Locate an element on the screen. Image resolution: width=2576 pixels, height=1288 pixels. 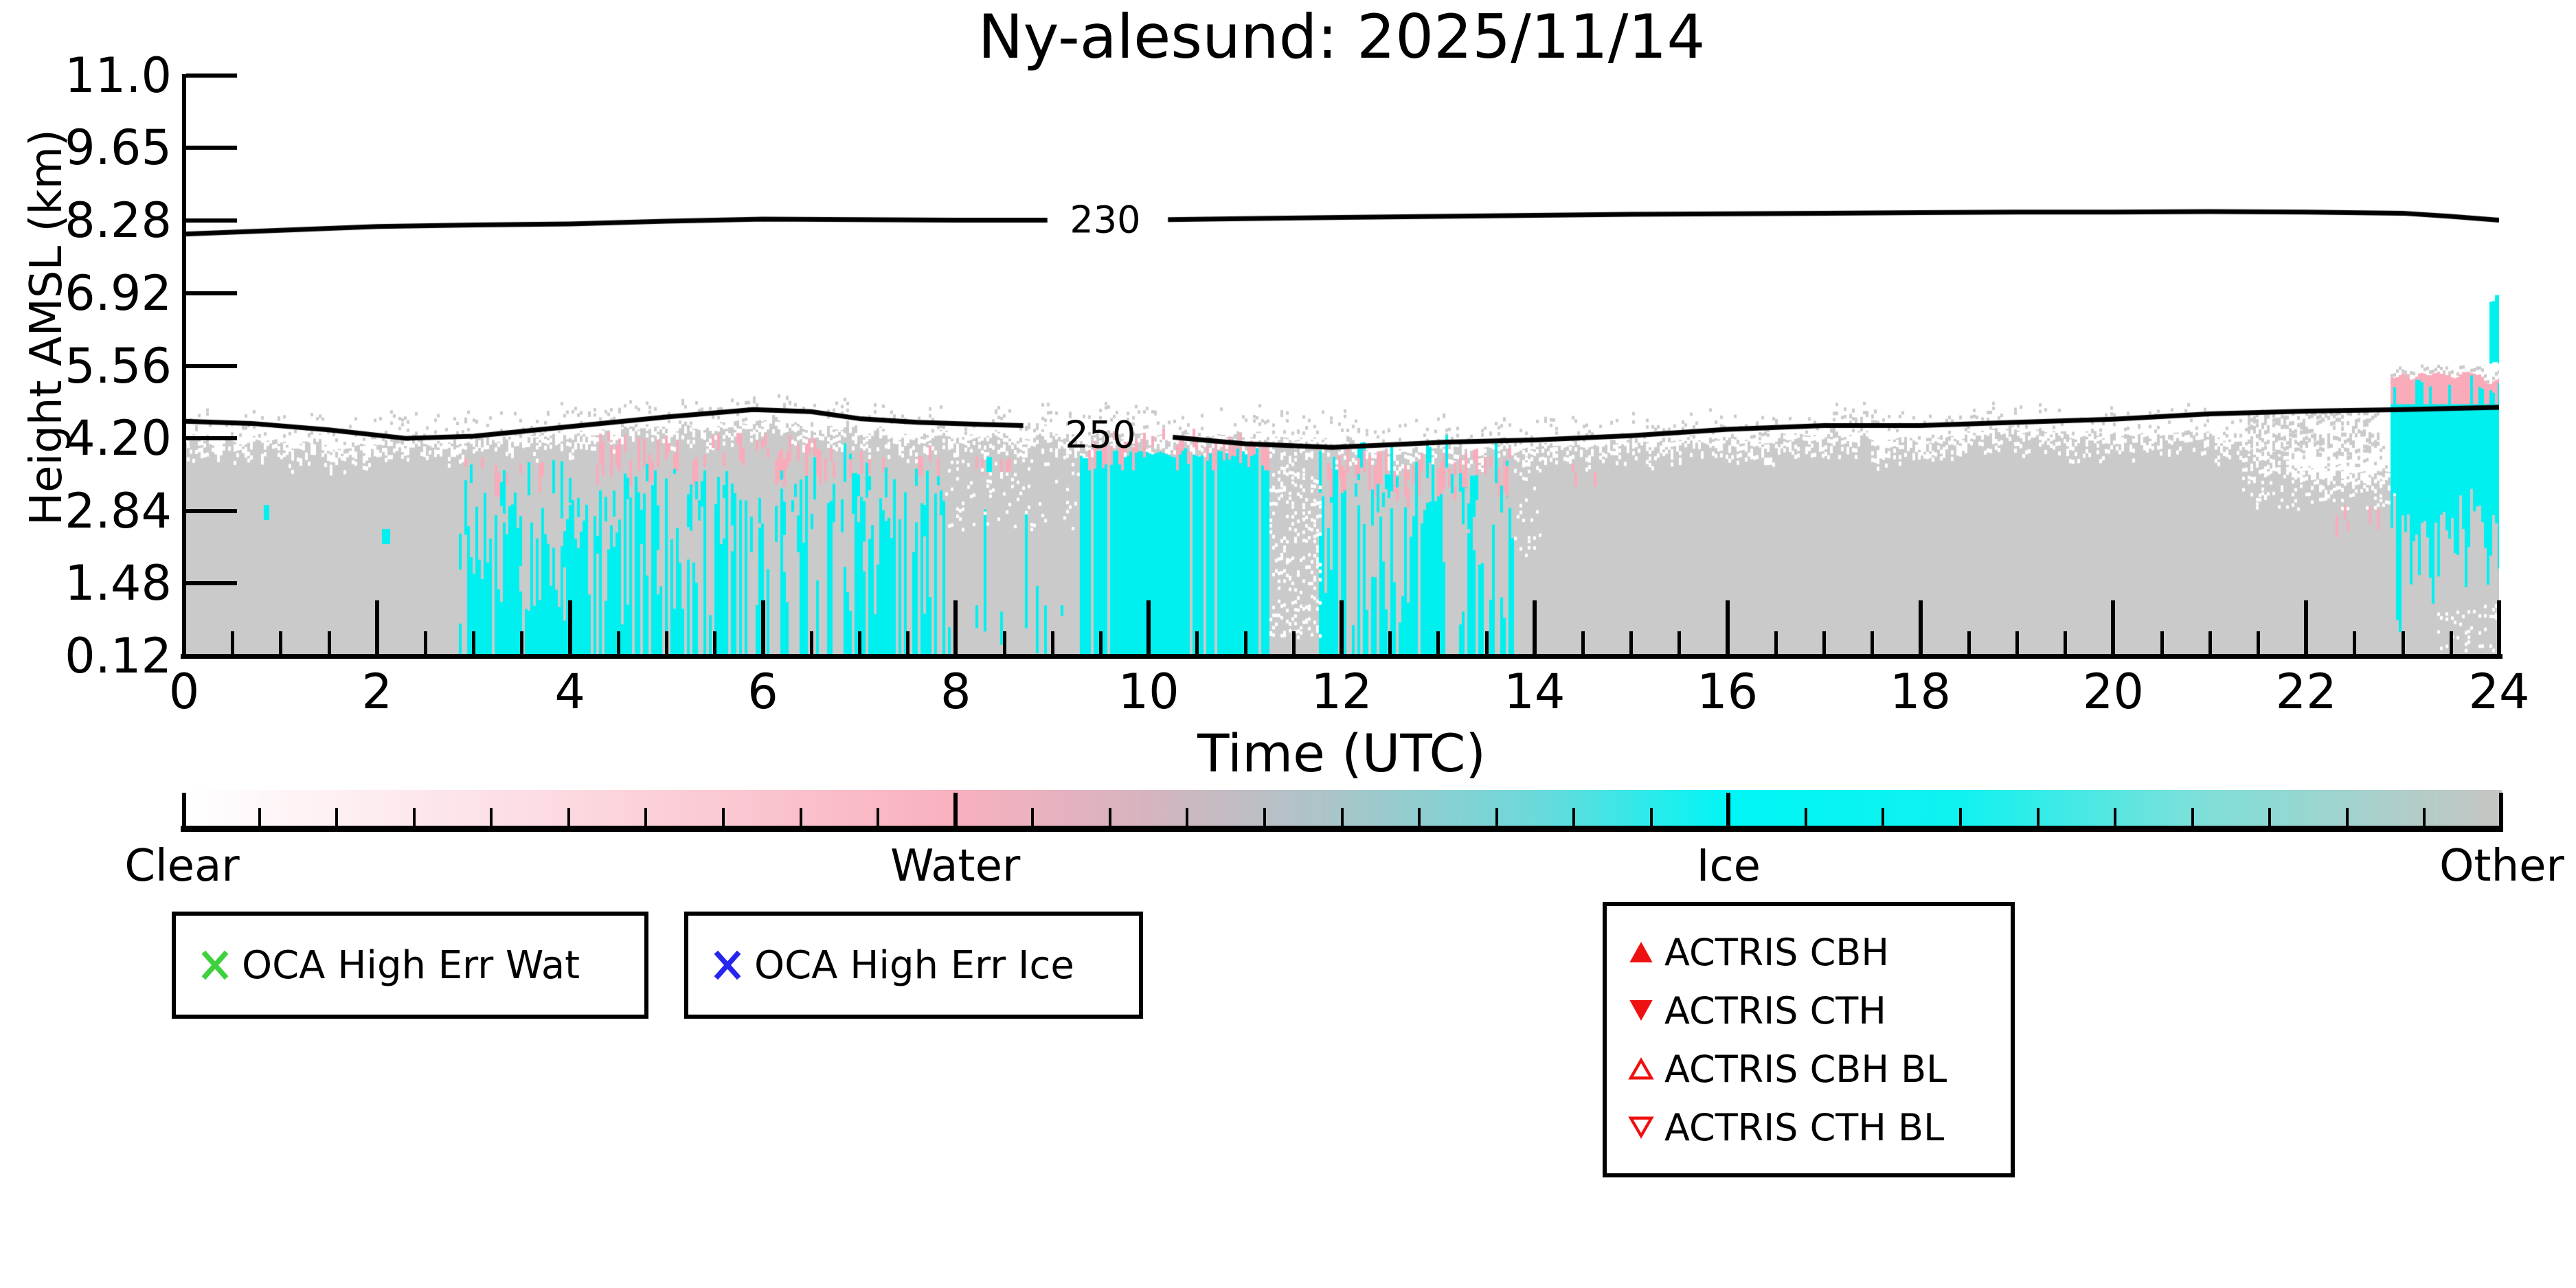
y-tick-label: 2.84 is located at coordinates (118, 510).